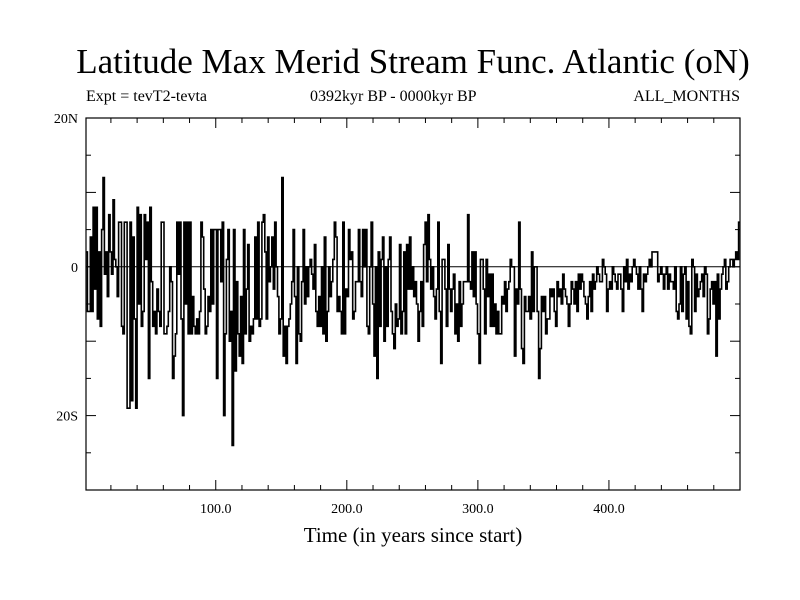  Describe the element at coordinates (413, 535) in the screenshot. I see `x-axis-label: Time (in years since start)` at that location.